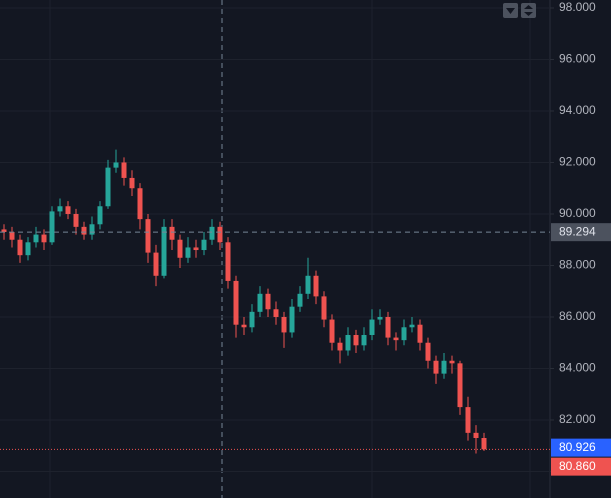  What do you see at coordinates (577, 231) in the screenshot?
I see `crosshair-label: 89.294` at bounding box center [577, 231].